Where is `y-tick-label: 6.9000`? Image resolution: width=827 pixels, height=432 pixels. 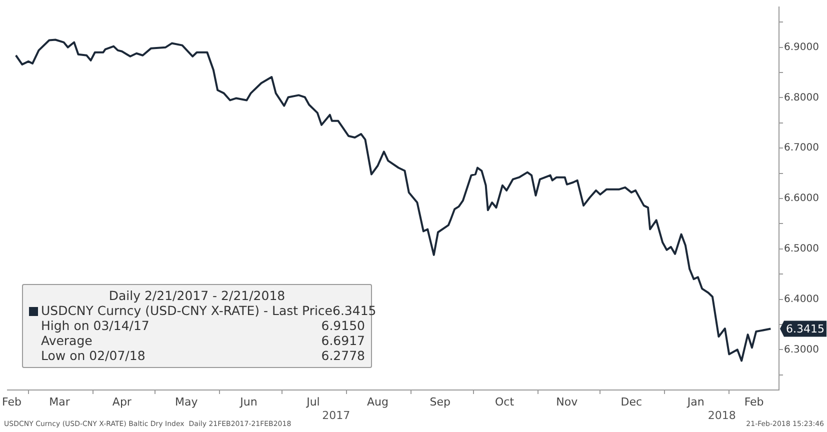
y-tick-label: 6.9000 is located at coordinates (801, 47).